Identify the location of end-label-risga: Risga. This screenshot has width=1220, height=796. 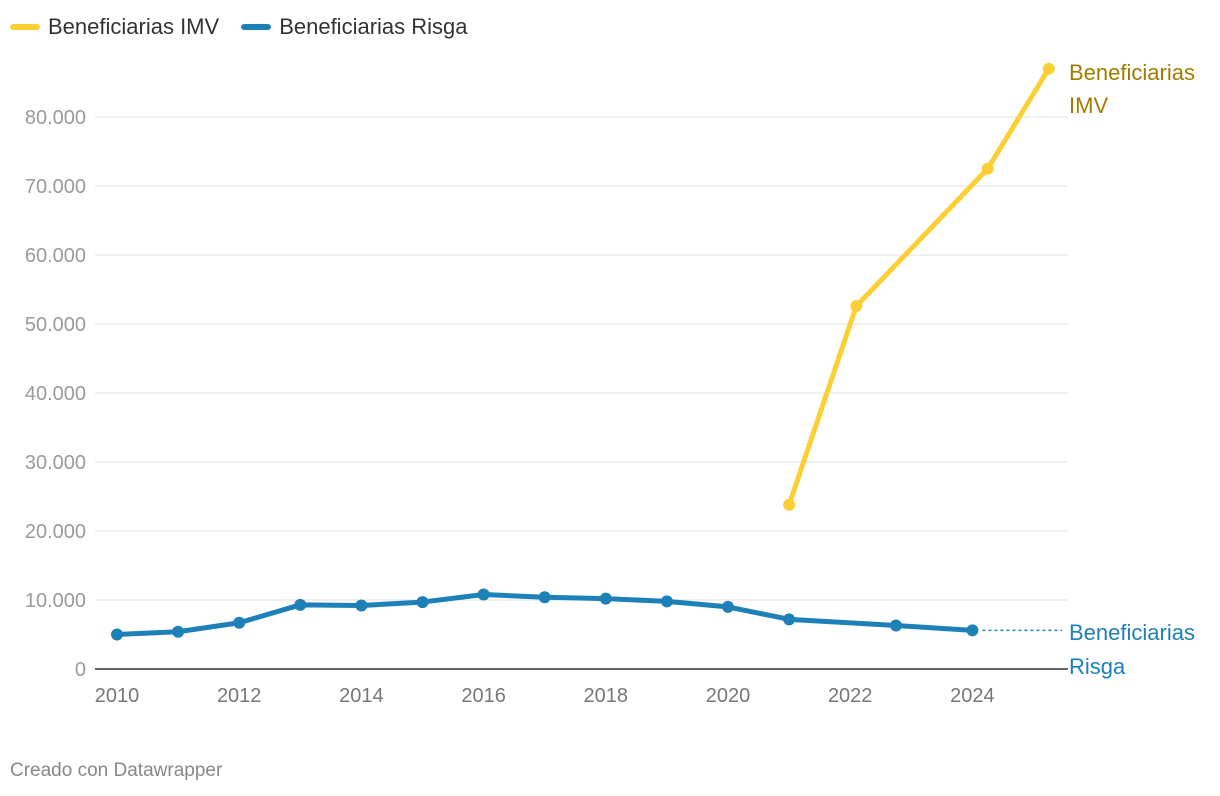
(1097, 666).